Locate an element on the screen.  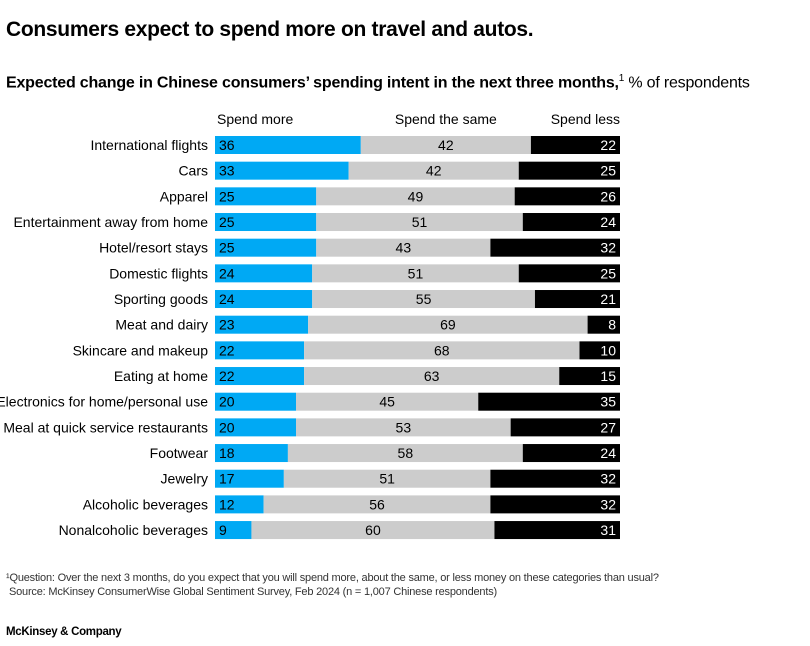
data-label: 45 is located at coordinates (387, 402).